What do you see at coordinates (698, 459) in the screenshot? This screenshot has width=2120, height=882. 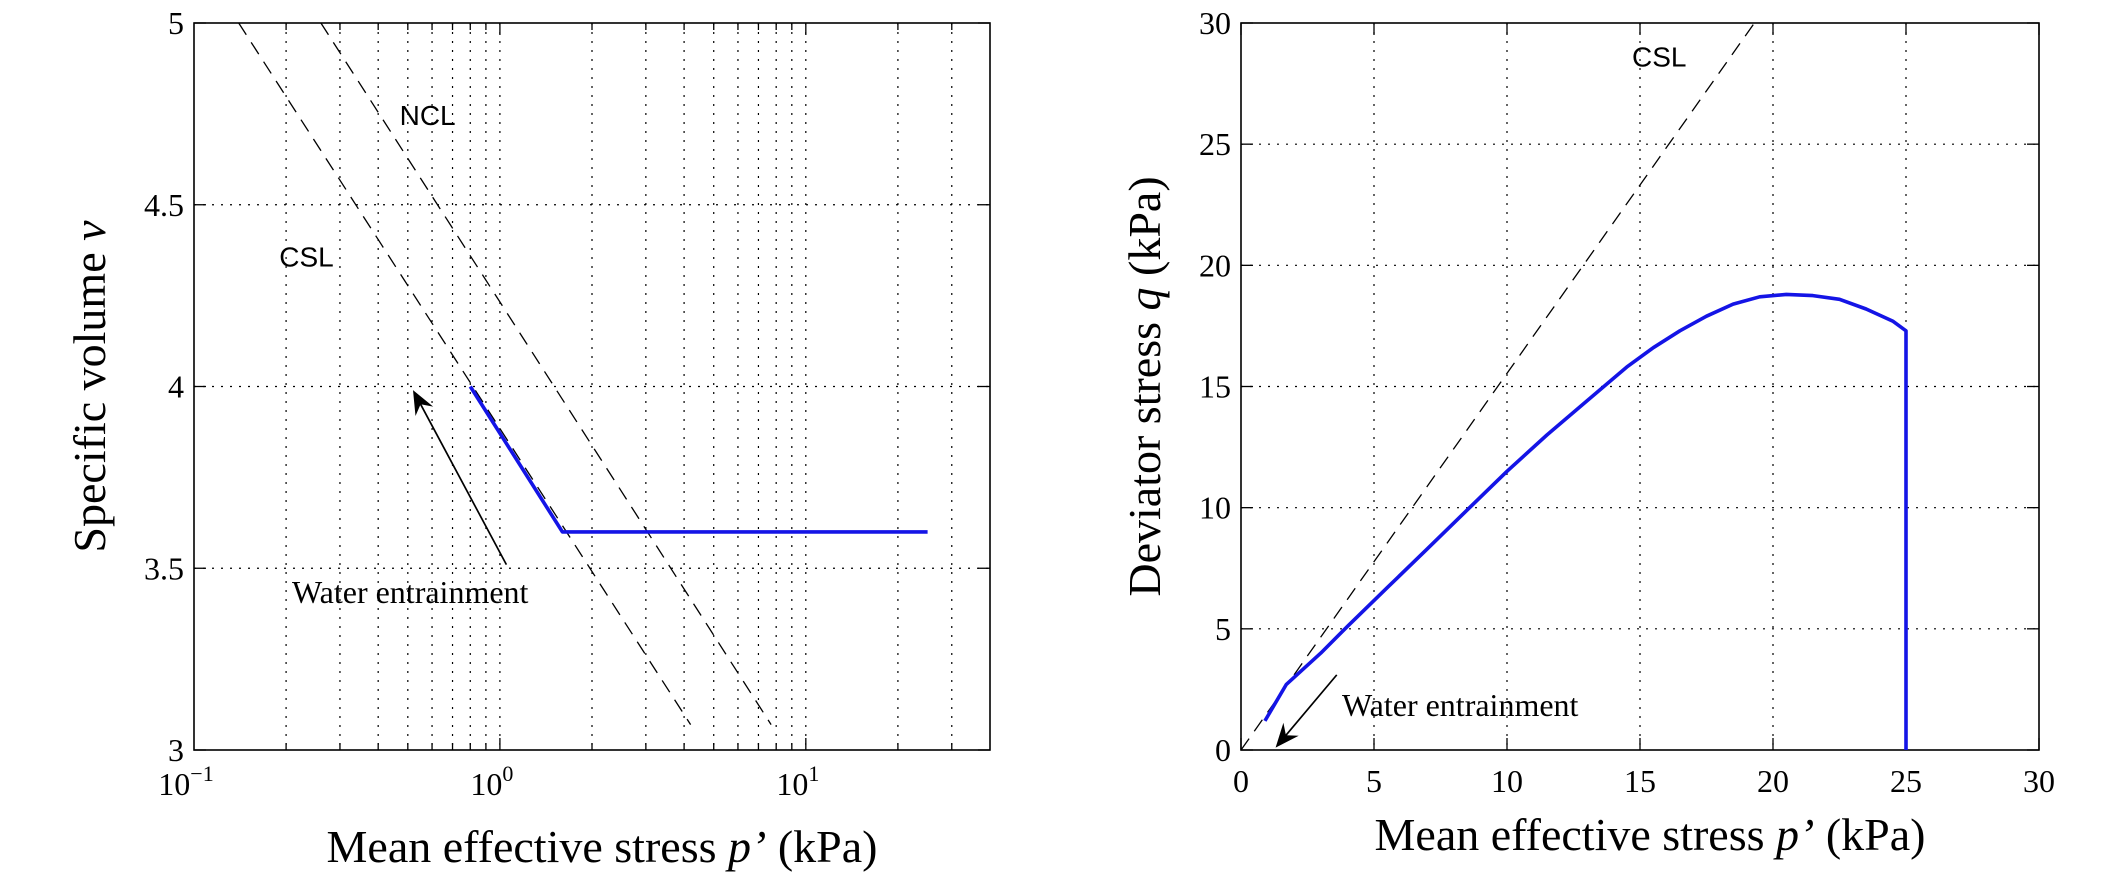 I see `stress-path-line` at bounding box center [698, 459].